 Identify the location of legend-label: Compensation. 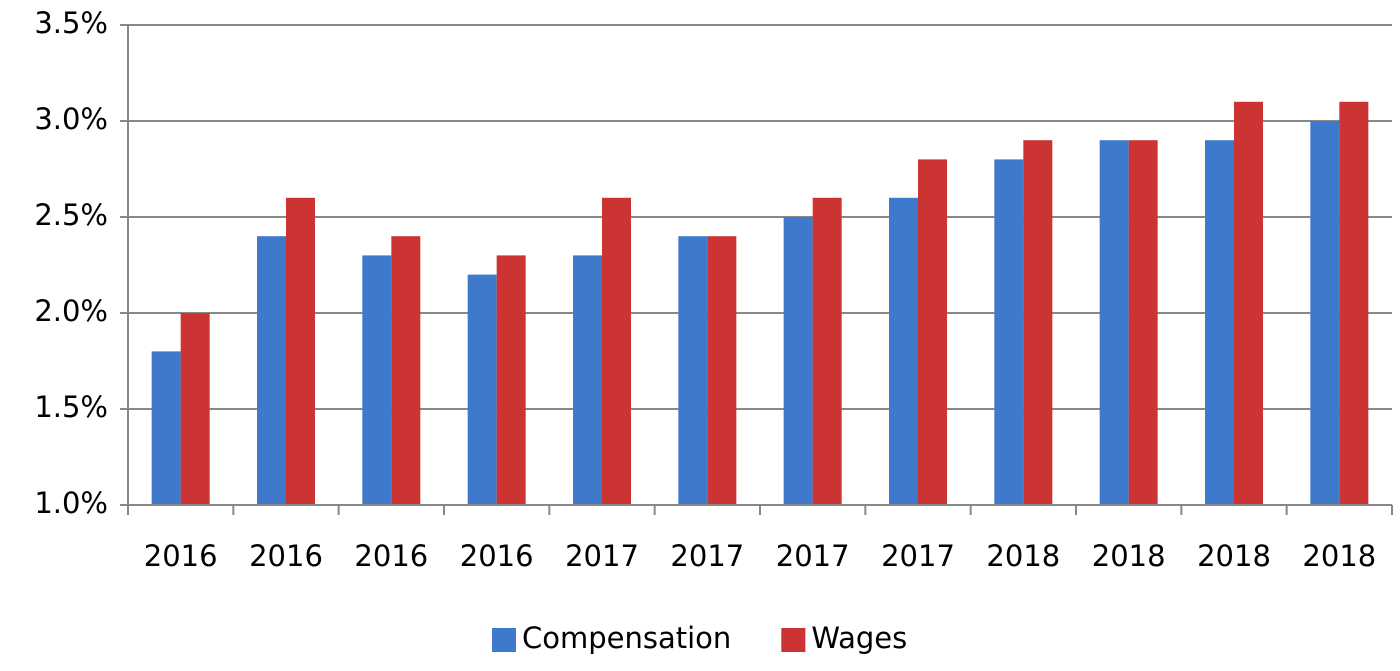
(626, 638).